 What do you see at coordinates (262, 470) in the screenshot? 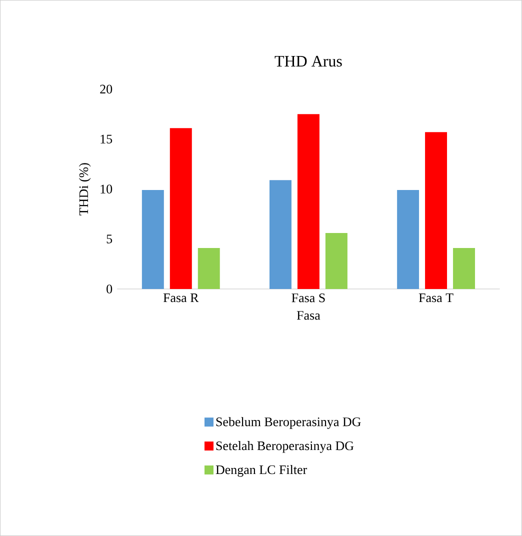
I see `legend-label: Dengan LC Filter` at bounding box center [262, 470].